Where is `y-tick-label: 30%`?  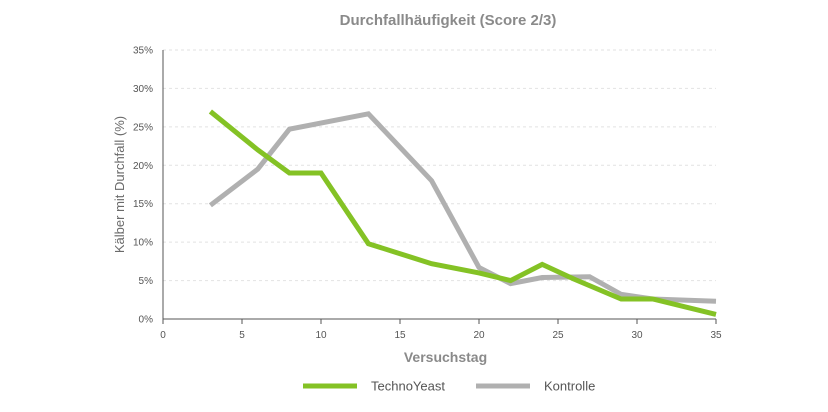 y-tick-label: 30% is located at coordinates (143, 89).